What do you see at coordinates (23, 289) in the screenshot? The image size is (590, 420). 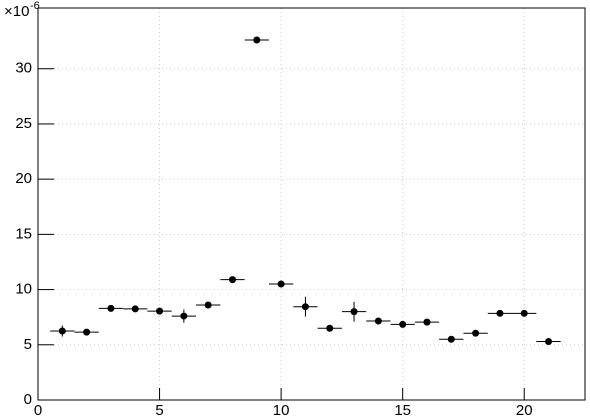 I see `y-tick-label: 10` at bounding box center [23, 289].